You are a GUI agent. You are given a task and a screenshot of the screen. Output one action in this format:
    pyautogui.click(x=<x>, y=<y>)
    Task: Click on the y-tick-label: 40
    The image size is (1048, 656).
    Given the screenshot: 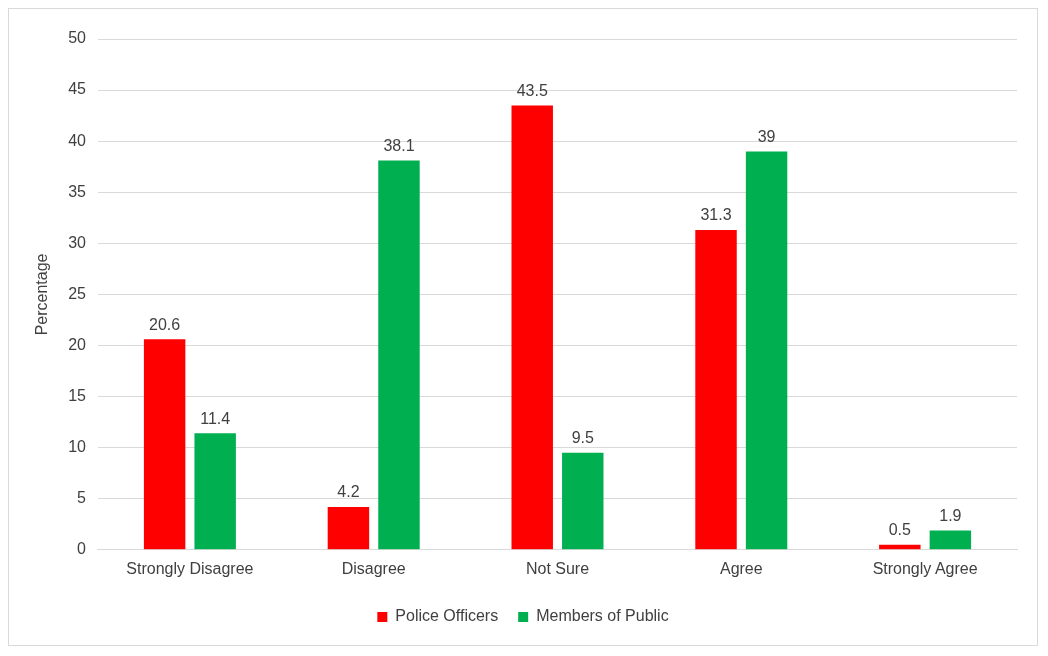 What is the action you would take?
    pyautogui.click(x=77, y=140)
    